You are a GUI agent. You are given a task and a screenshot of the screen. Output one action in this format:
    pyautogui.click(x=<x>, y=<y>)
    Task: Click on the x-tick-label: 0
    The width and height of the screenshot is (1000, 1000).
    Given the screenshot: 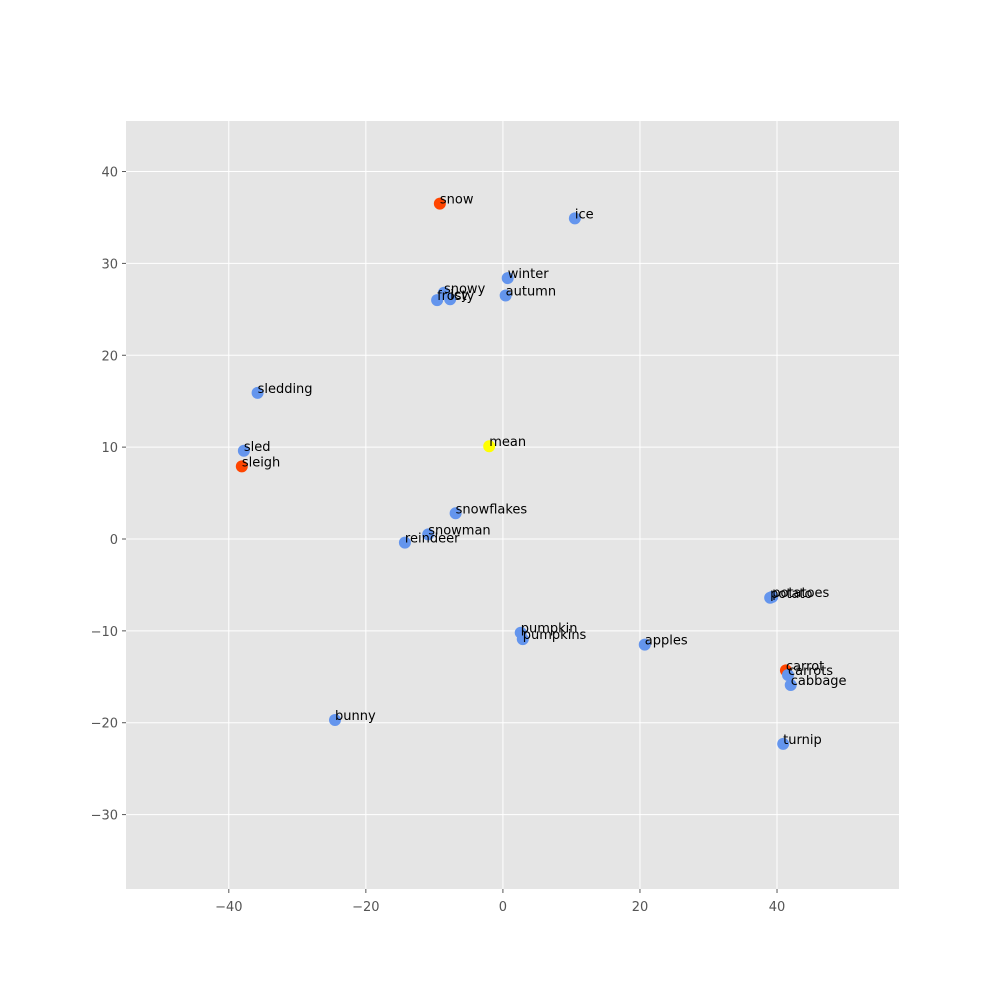 What is the action you would take?
    pyautogui.click(x=503, y=907)
    